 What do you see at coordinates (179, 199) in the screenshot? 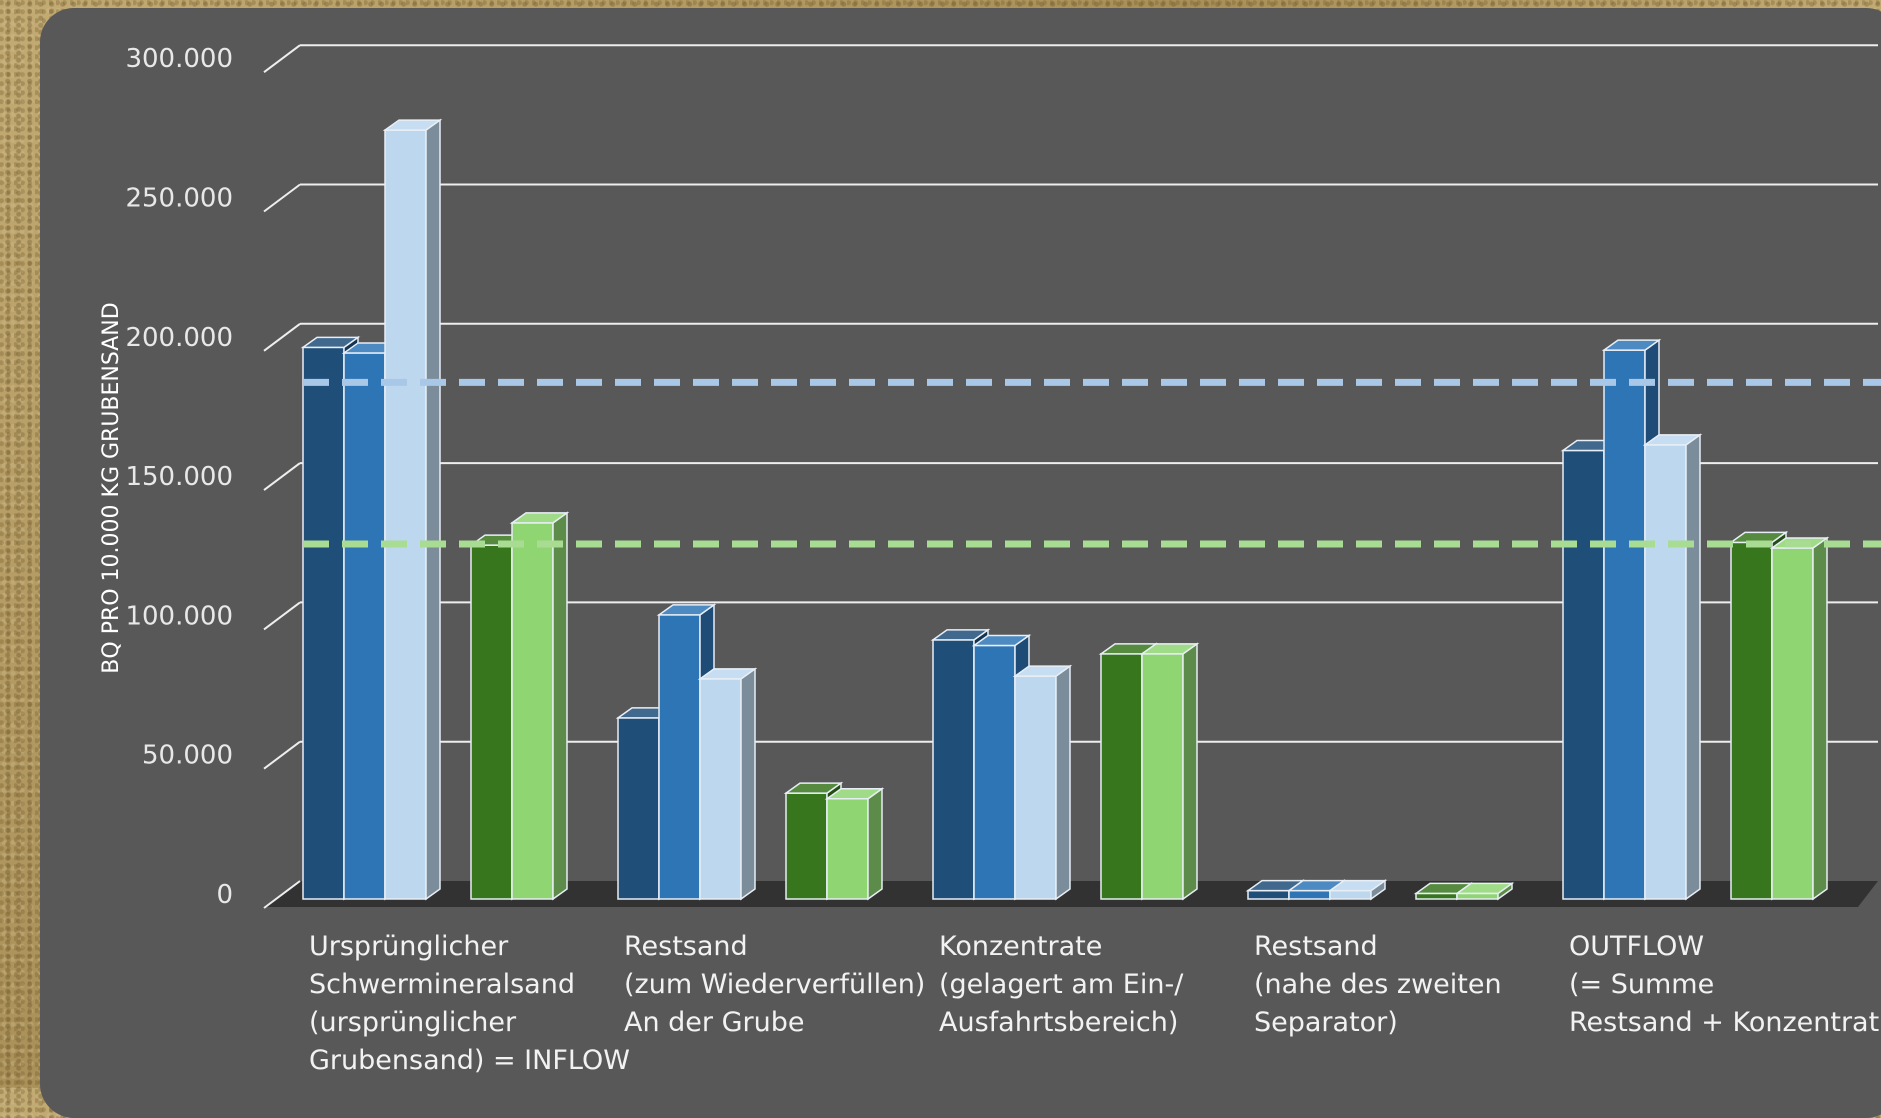
I see `y-tick-label: 250.000` at bounding box center [179, 199].